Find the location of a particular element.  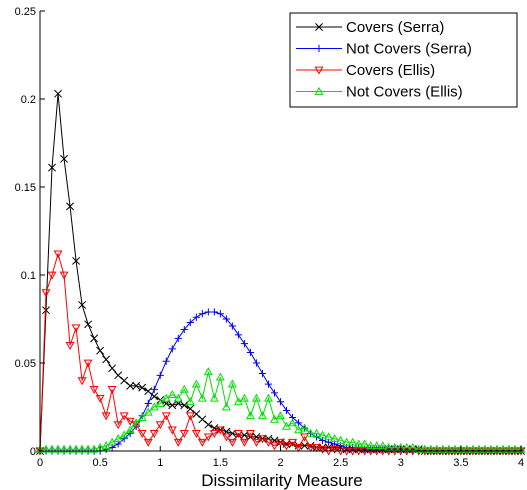

x-tick-label: 0.5 is located at coordinates (99, 463).